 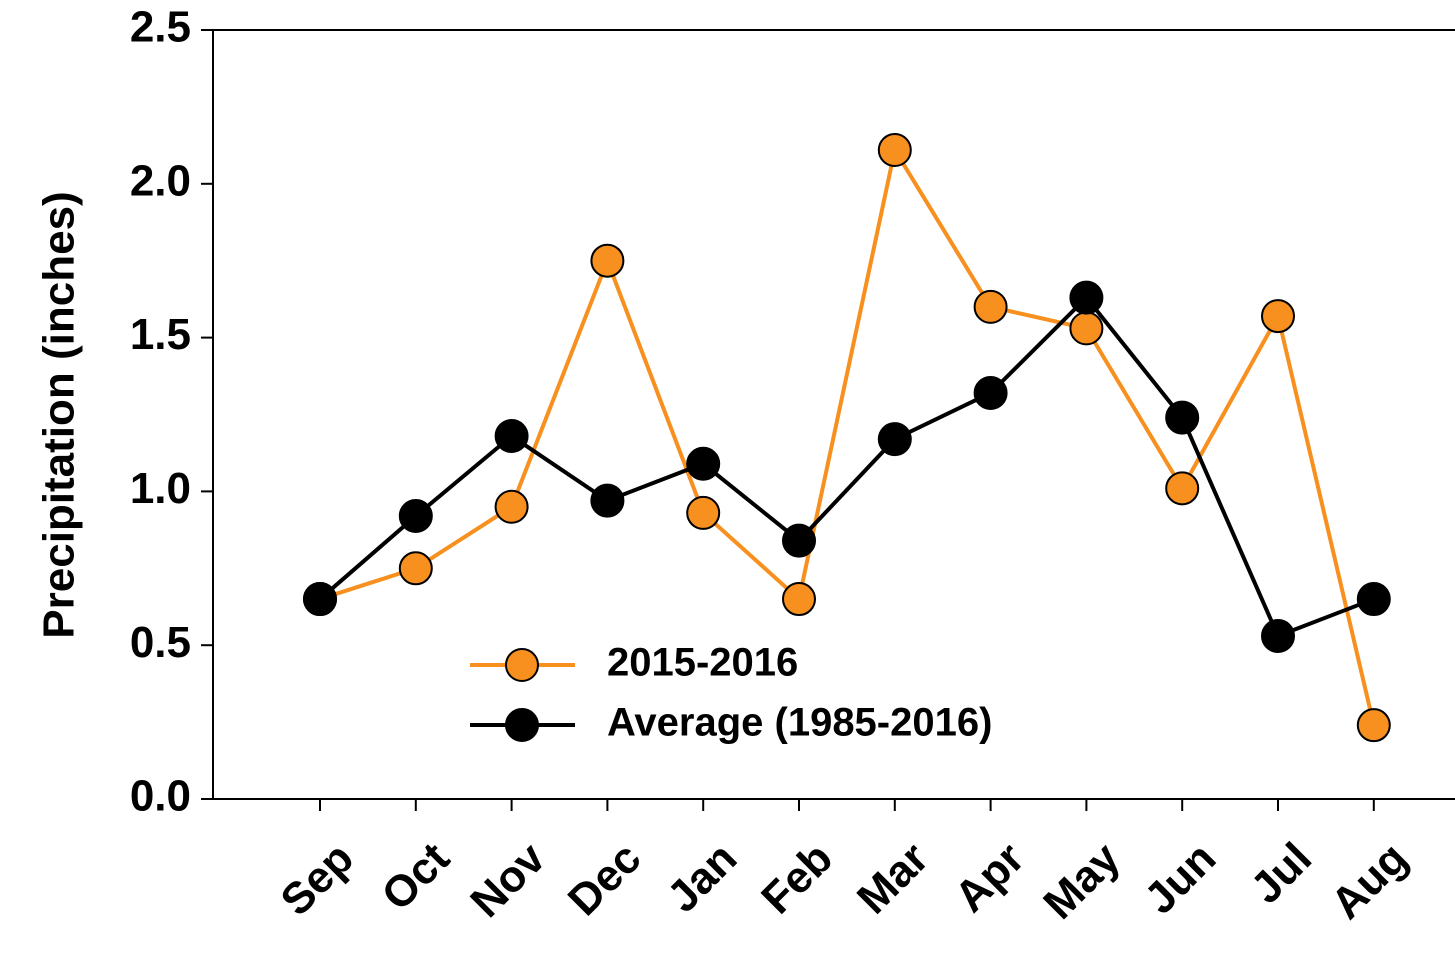 What do you see at coordinates (160, 642) in the screenshot?
I see `y-tick-label: 0.5` at bounding box center [160, 642].